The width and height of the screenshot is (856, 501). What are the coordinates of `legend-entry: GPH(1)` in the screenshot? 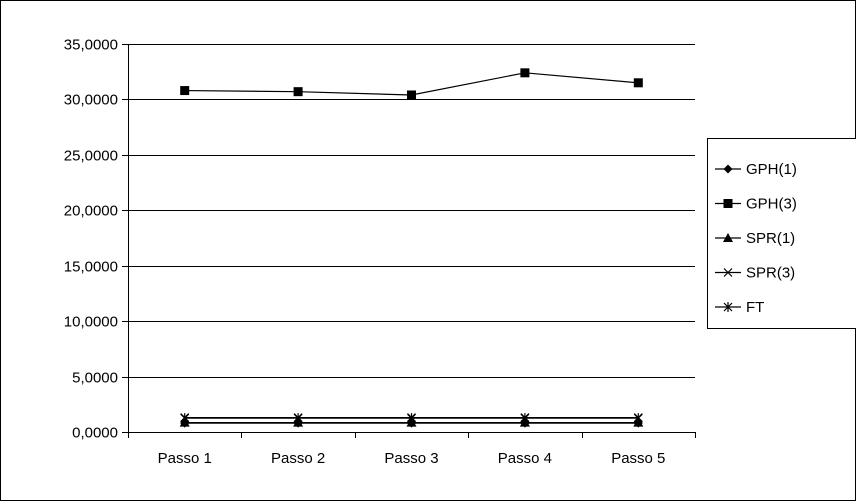 It's located at (756, 169).